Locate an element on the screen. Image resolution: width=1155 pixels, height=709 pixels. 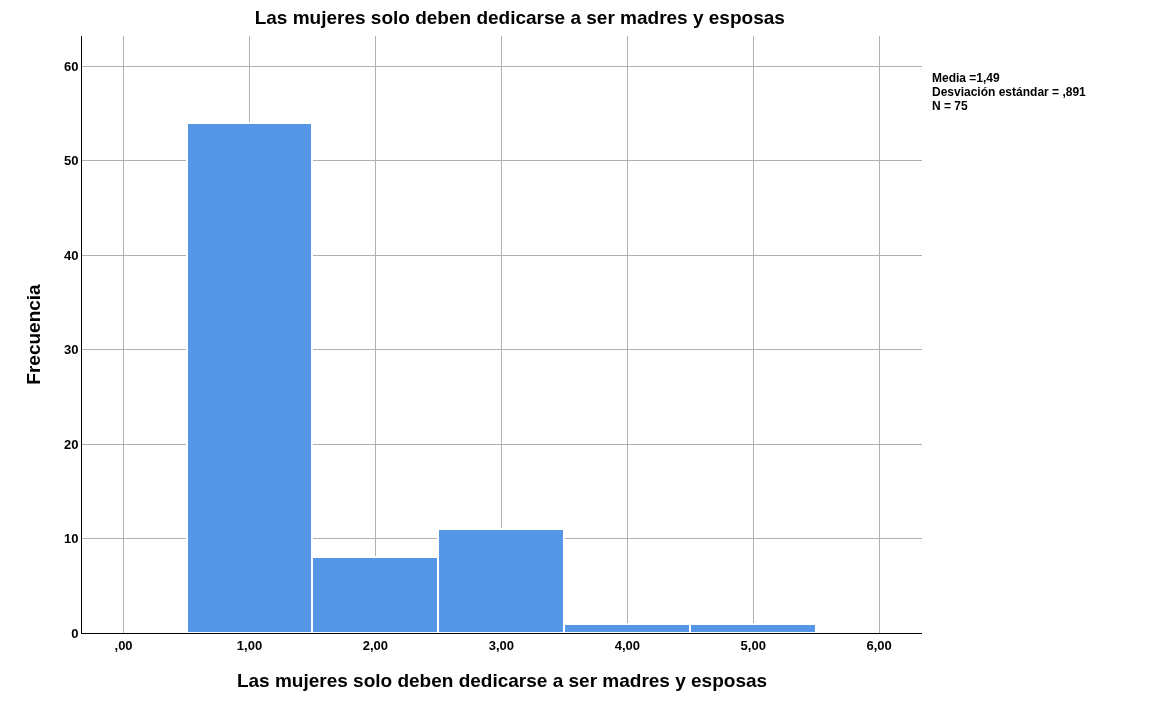
x-tick-label: 4,00 is located at coordinates (627, 645).